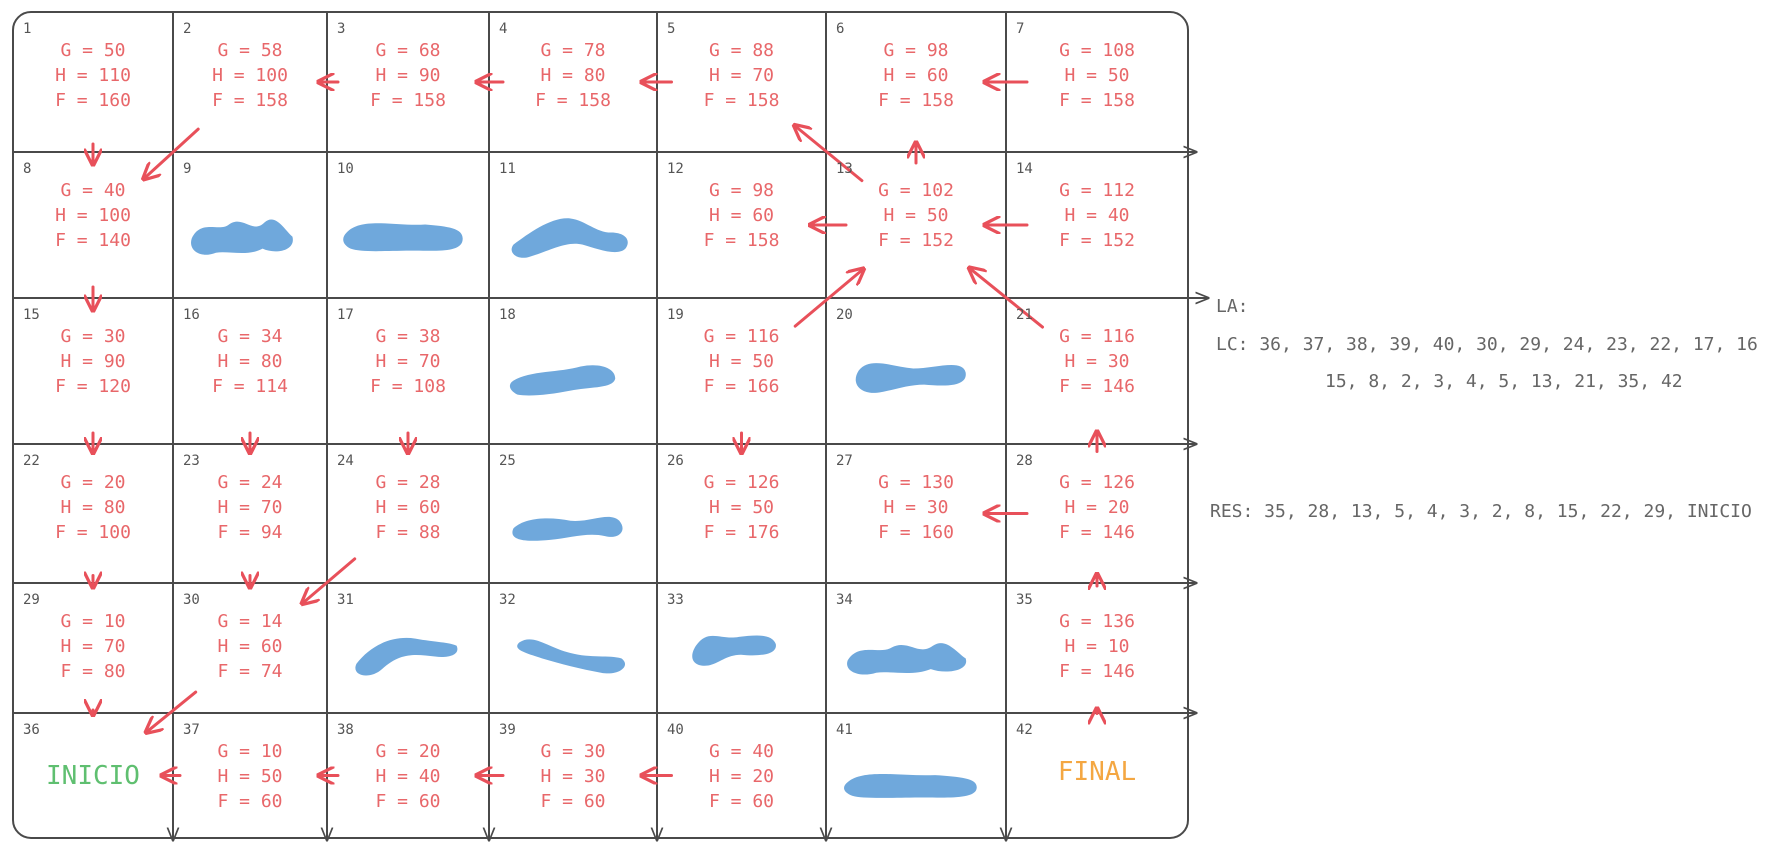  I want to click on grid-cell-18: 18, so click(573, 371).